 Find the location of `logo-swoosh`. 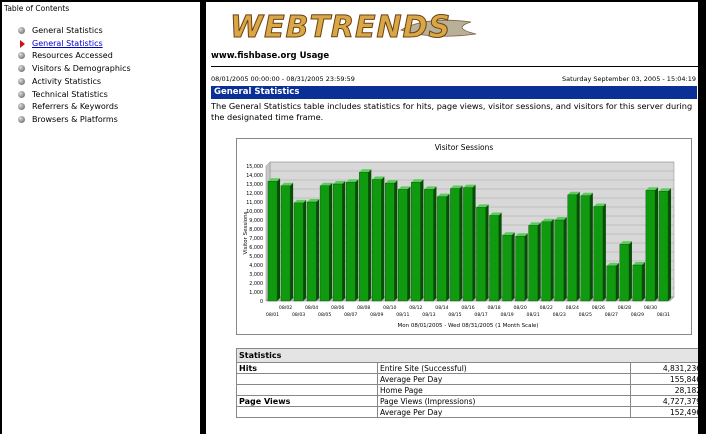

logo-swoosh is located at coordinates (438, 28).